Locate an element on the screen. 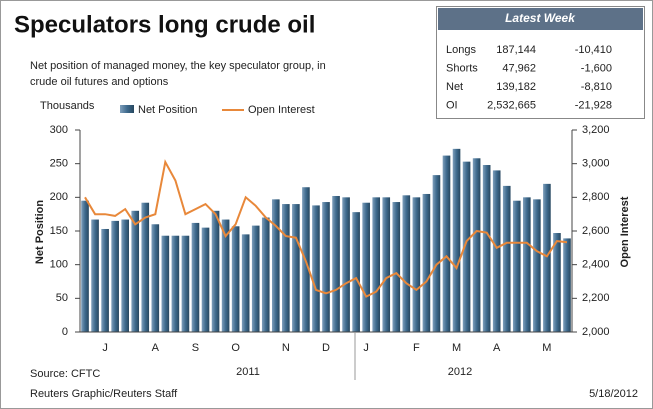 The image size is (653, 409). y2-tick-label: 2,400 is located at coordinates (596, 265).